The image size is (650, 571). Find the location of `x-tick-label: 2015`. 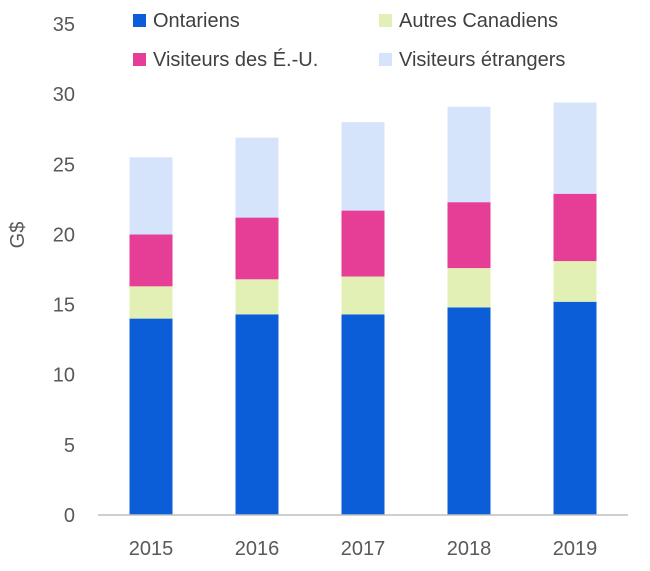

x-tick-label: 2015 is located at coordinates (151, 549).